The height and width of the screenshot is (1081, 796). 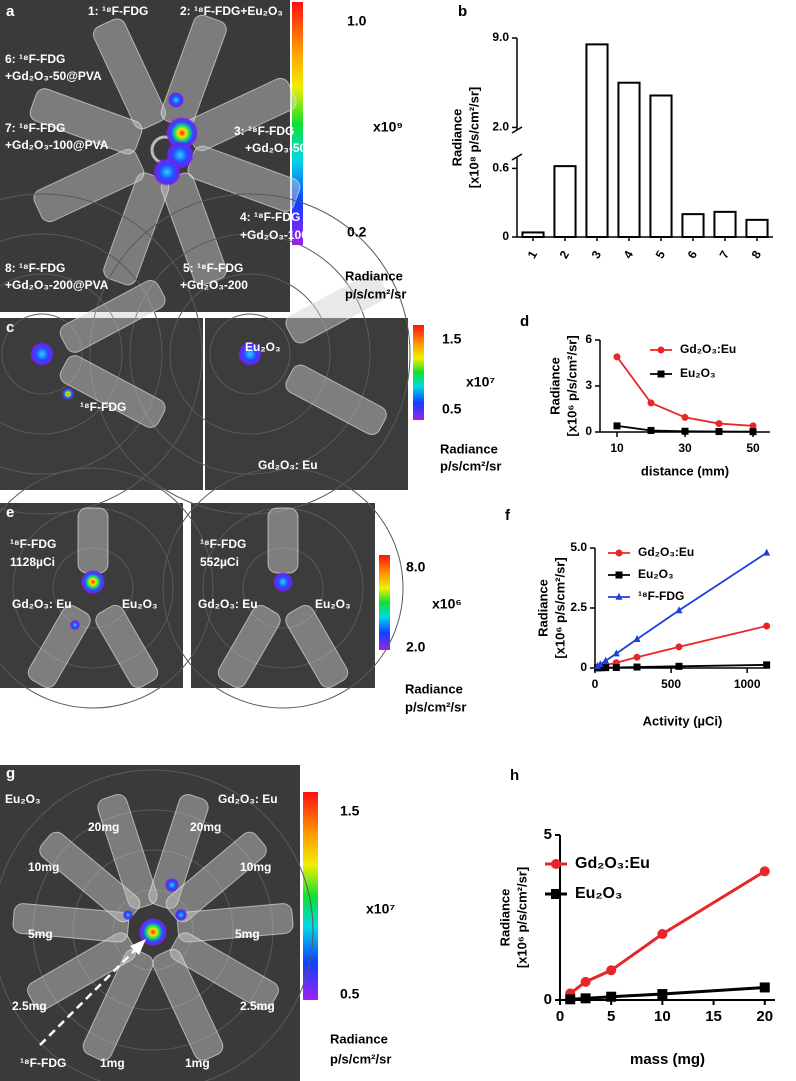 What do you see at coordinates (764, 1016) in the screenshot?
I see `x-tick-label: 20` at bounding box center [764, 1016].